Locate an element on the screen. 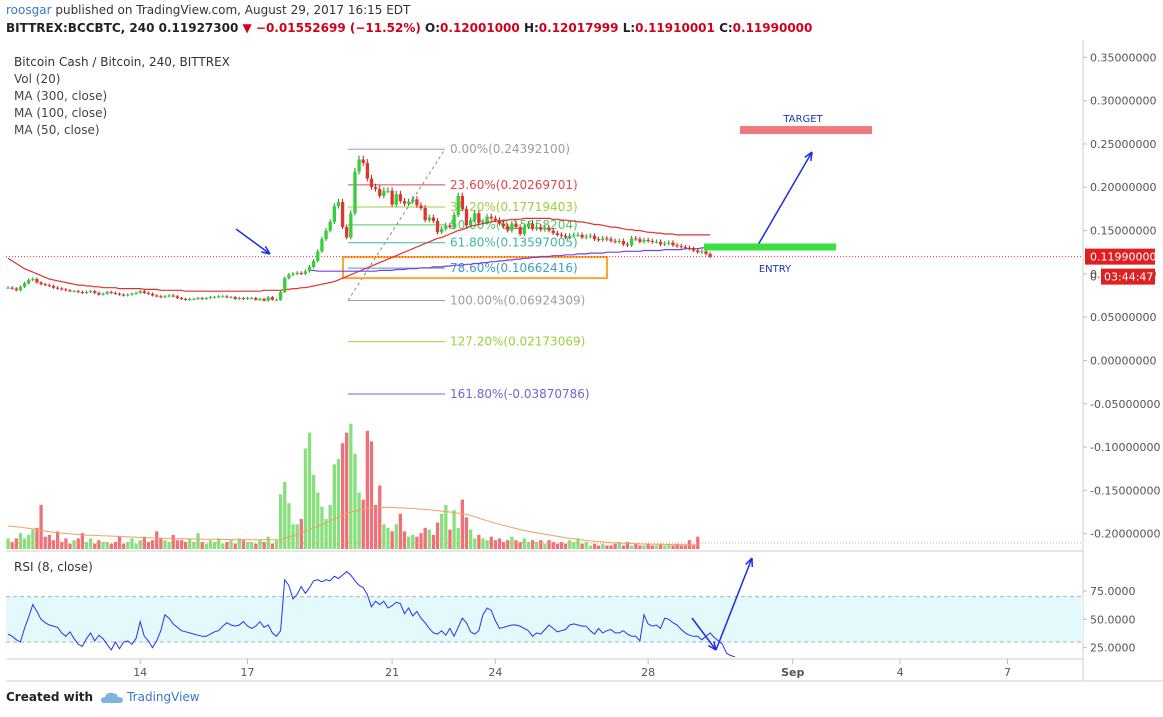 The width and height of the screenshot is (1163, 717). buy-arrow-head is located at coordinates (266, 250).